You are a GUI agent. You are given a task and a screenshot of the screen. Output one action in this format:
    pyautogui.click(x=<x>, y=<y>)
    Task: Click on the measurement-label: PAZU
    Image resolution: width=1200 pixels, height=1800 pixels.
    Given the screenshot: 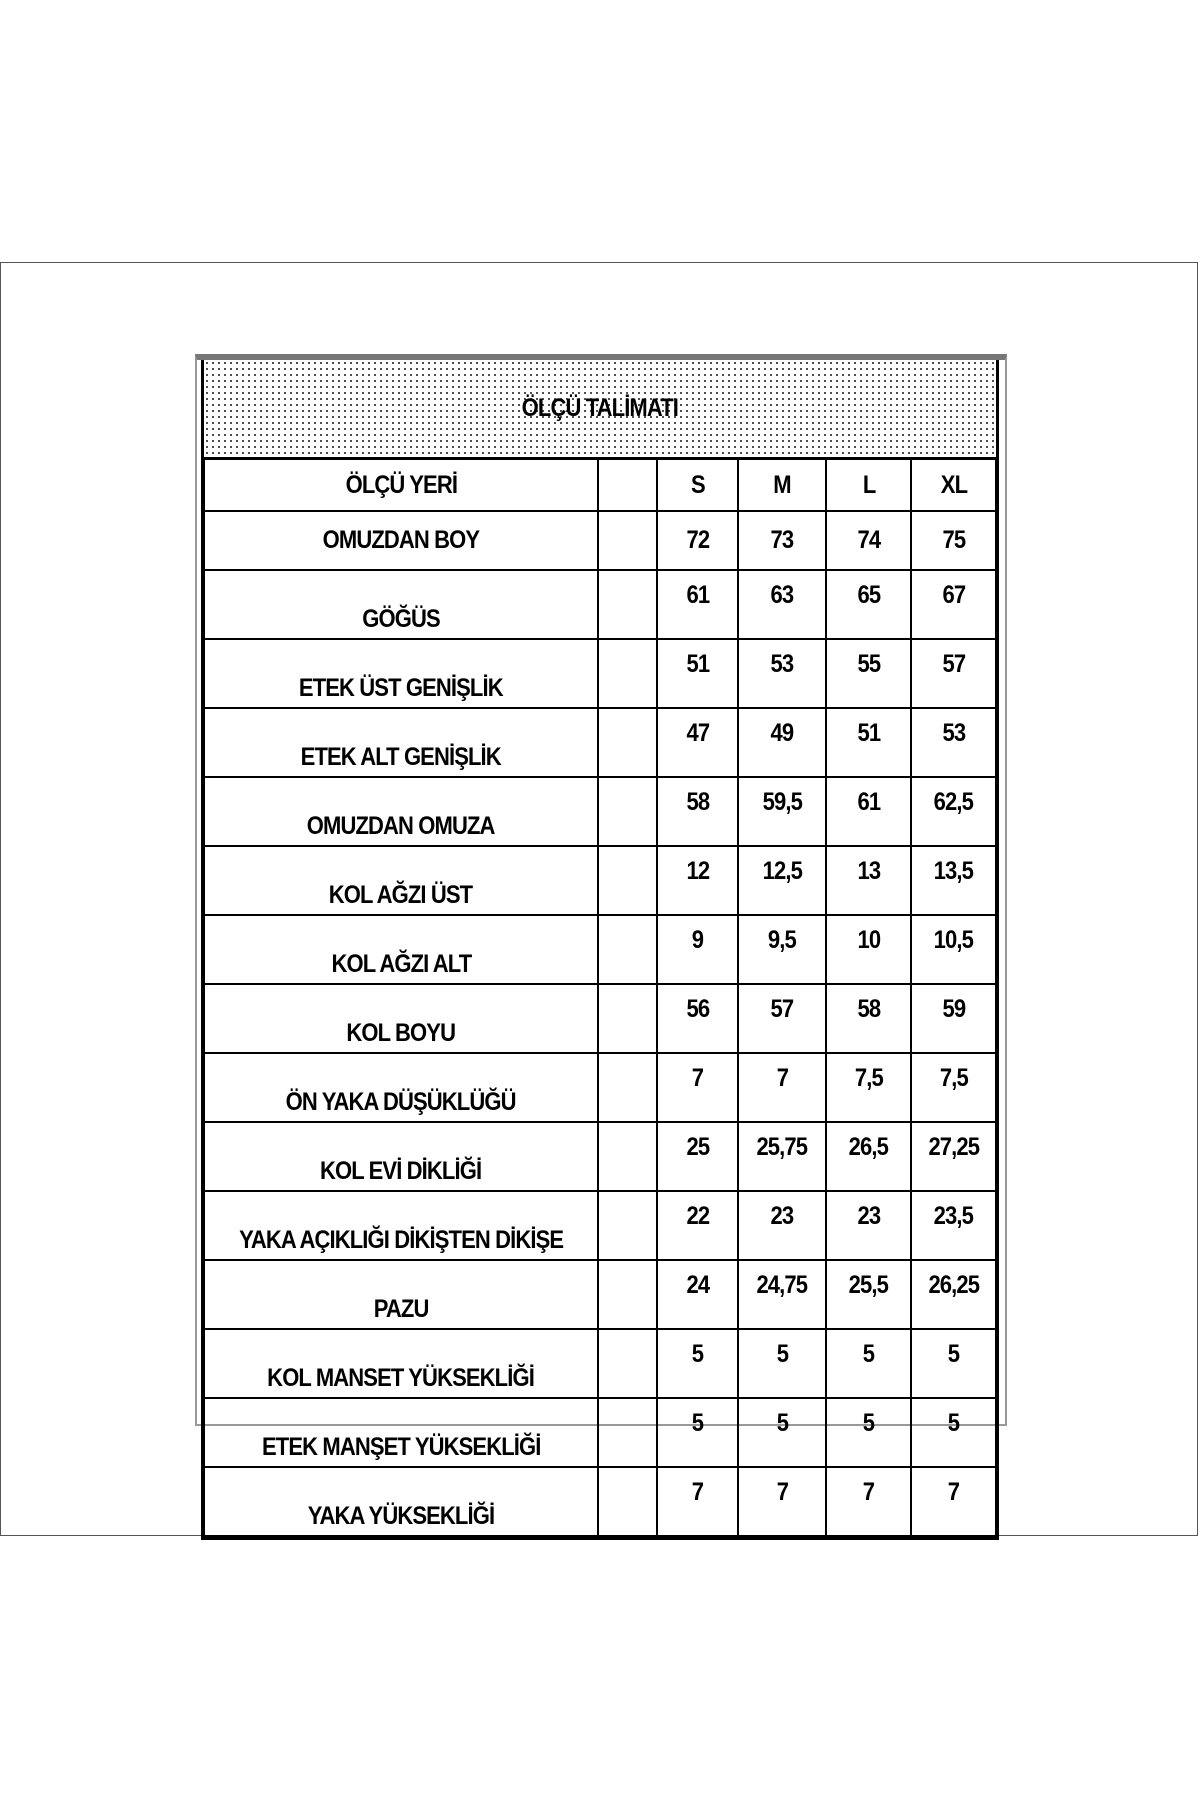 What is the action you would take?
    pyautogui.click(x=400, y=1294)
    